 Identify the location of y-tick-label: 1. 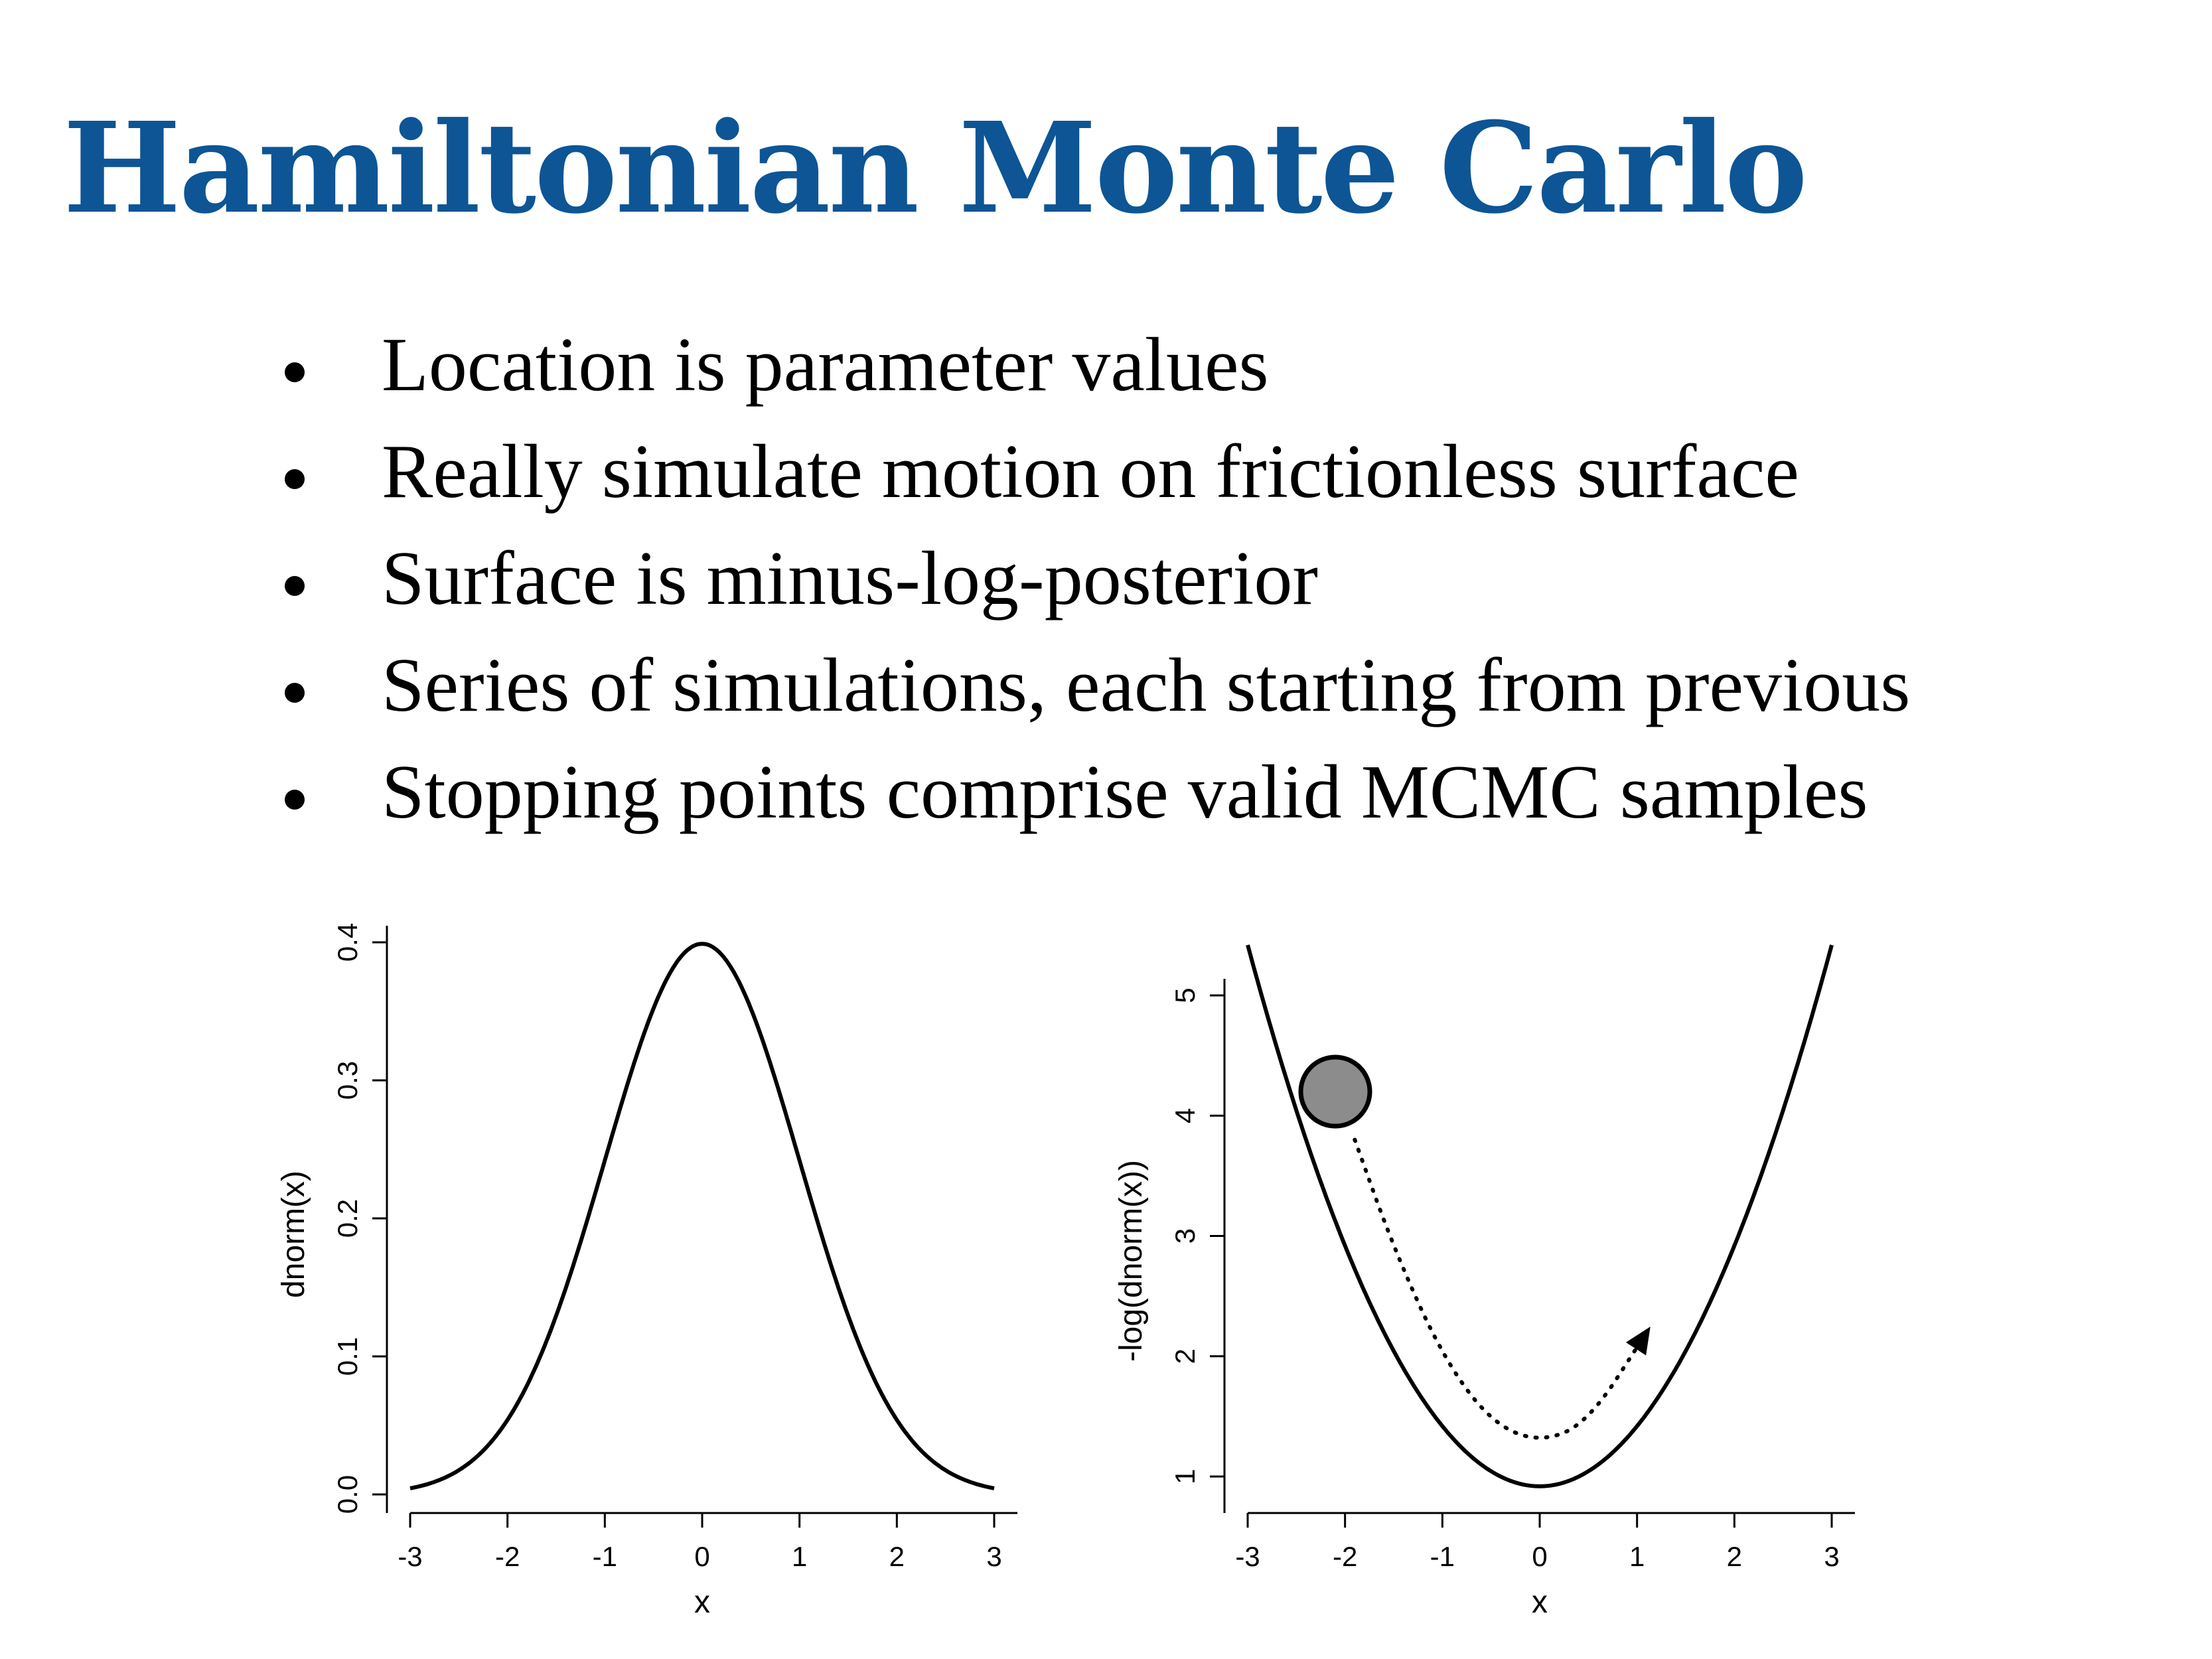
(1185, 1476).